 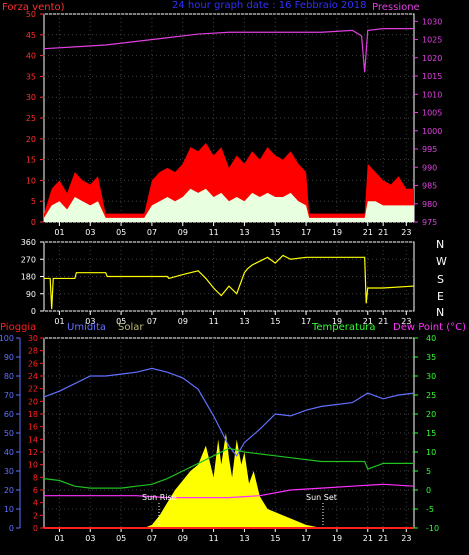 I want to click on bottom-xtick-label: 09, so click(x=183, y=538).